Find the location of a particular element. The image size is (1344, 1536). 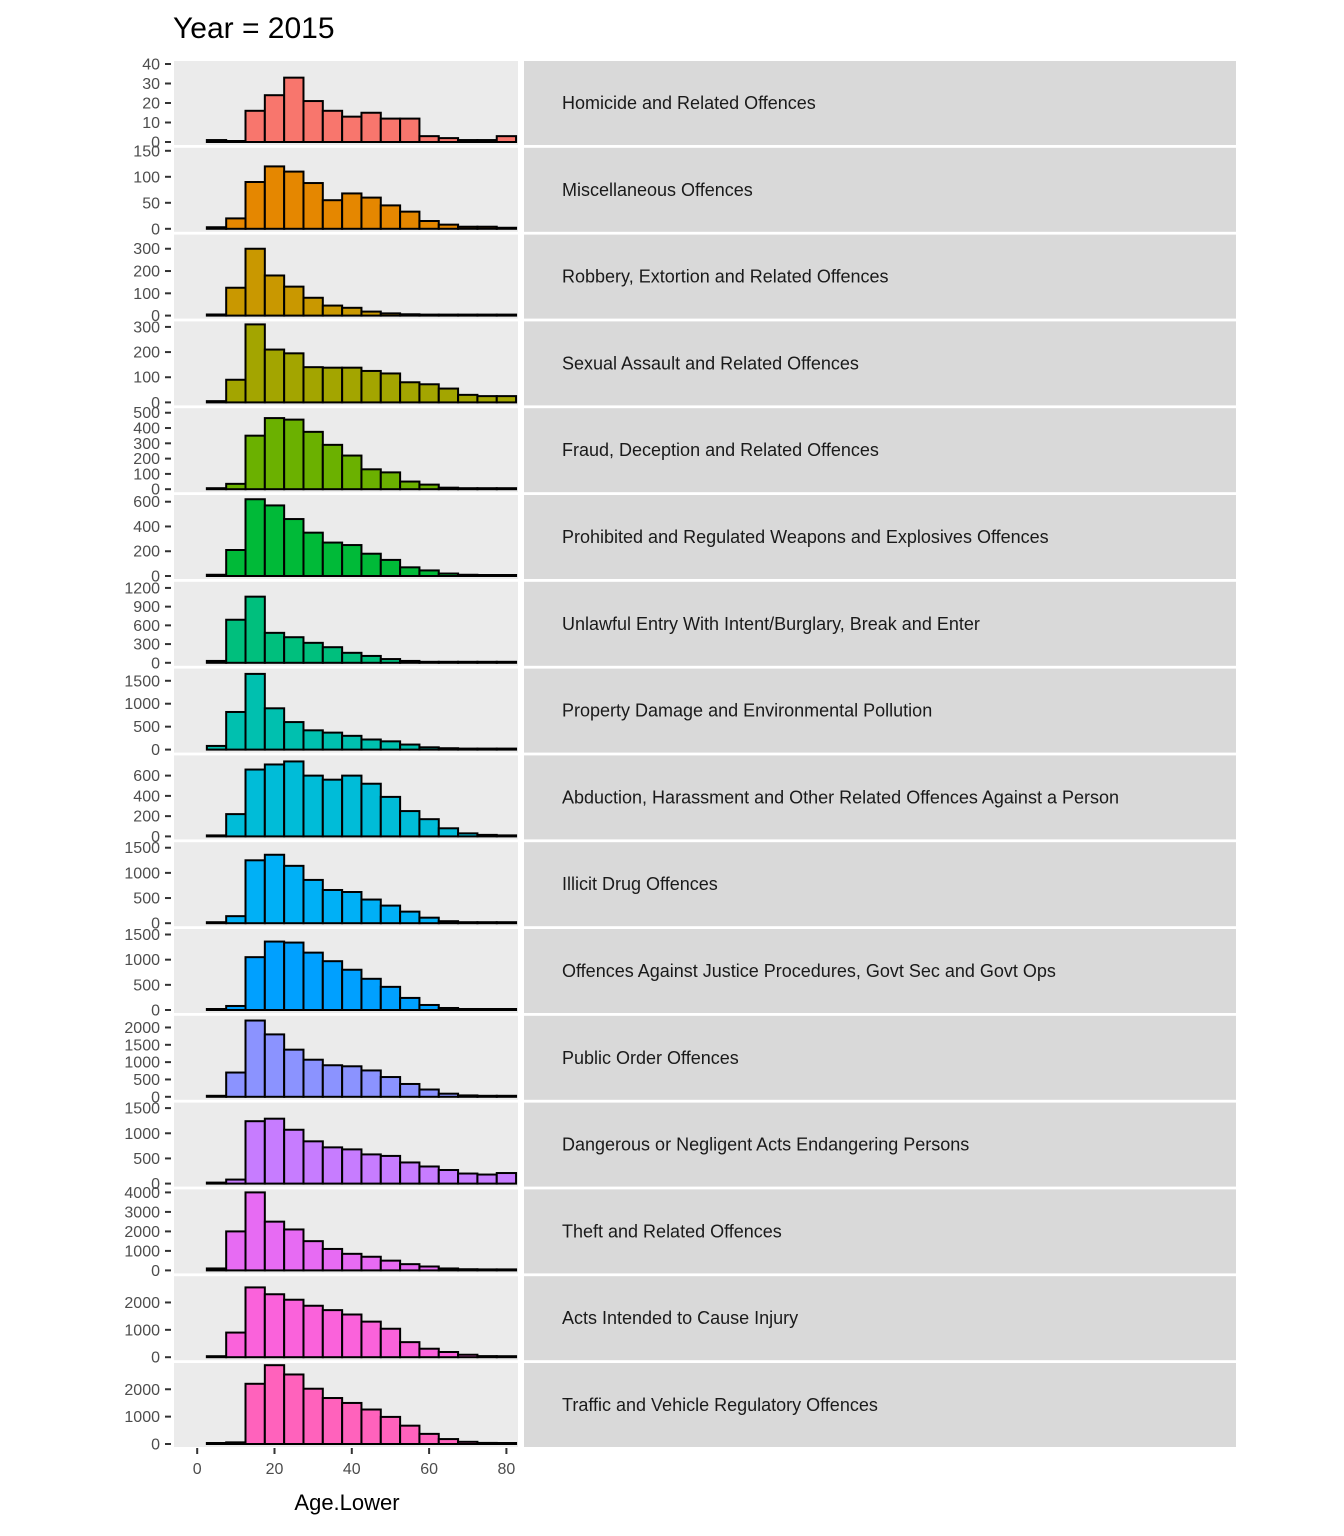

y-tick-label: 4000 is located at coordinates (142, 1193).